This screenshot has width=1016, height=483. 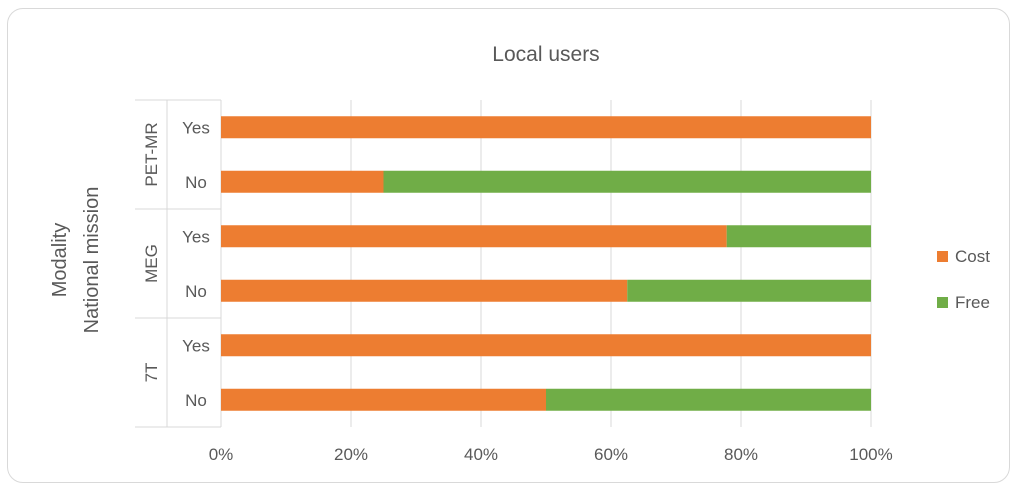 What do you see at coordinates (942, 302) in the screenshot?
I see `legend-swatch-free` at bounding box center [942, 302].